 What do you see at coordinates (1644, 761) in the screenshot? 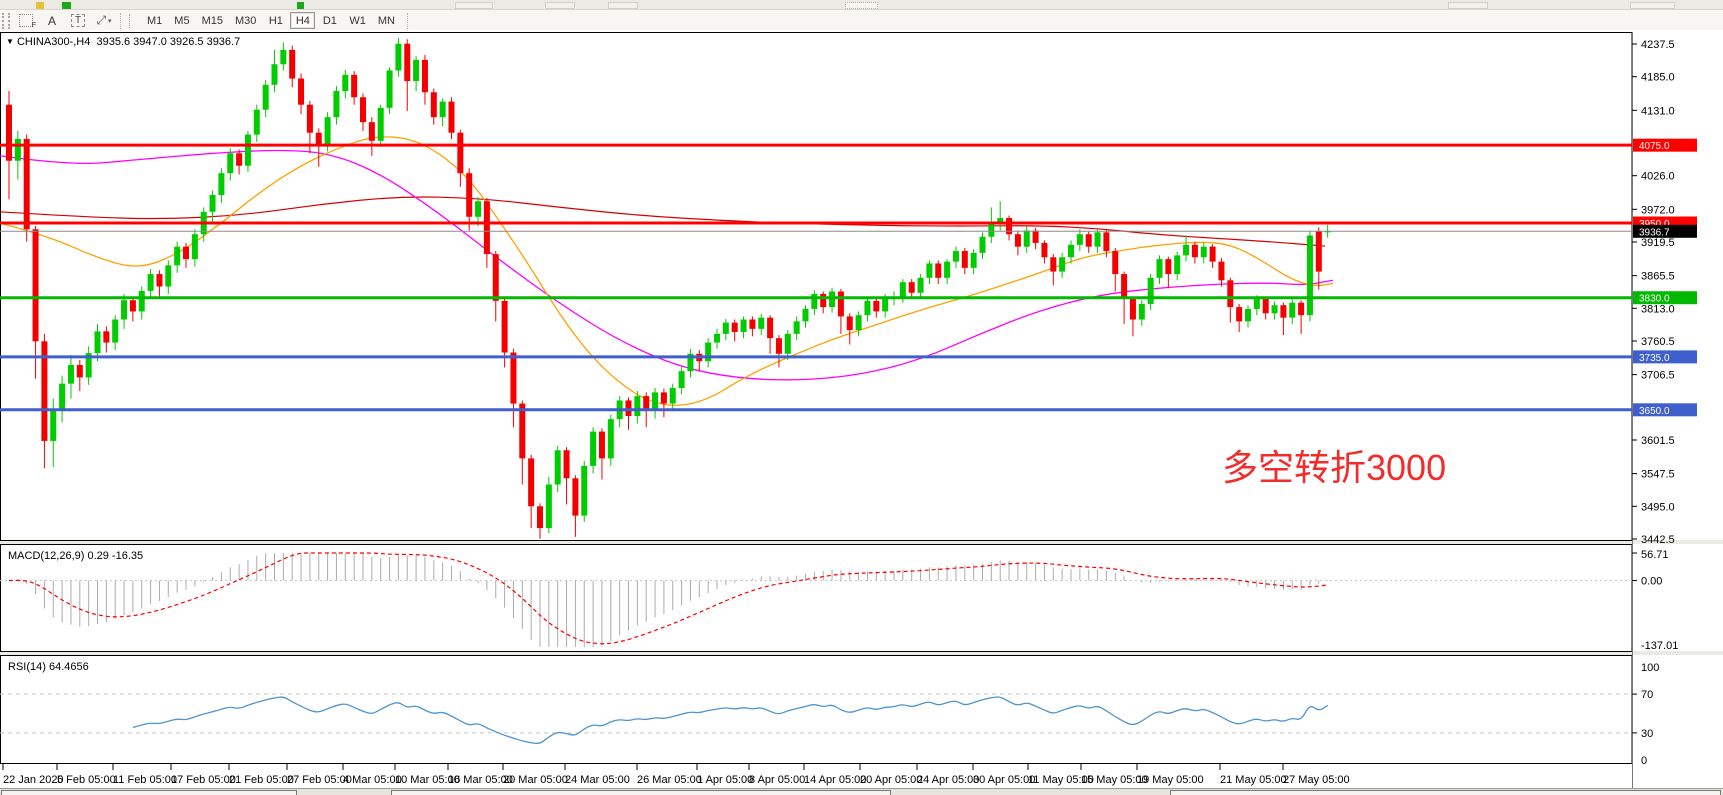
I see `svg-text: 0` at bounding box center [1644, 761].